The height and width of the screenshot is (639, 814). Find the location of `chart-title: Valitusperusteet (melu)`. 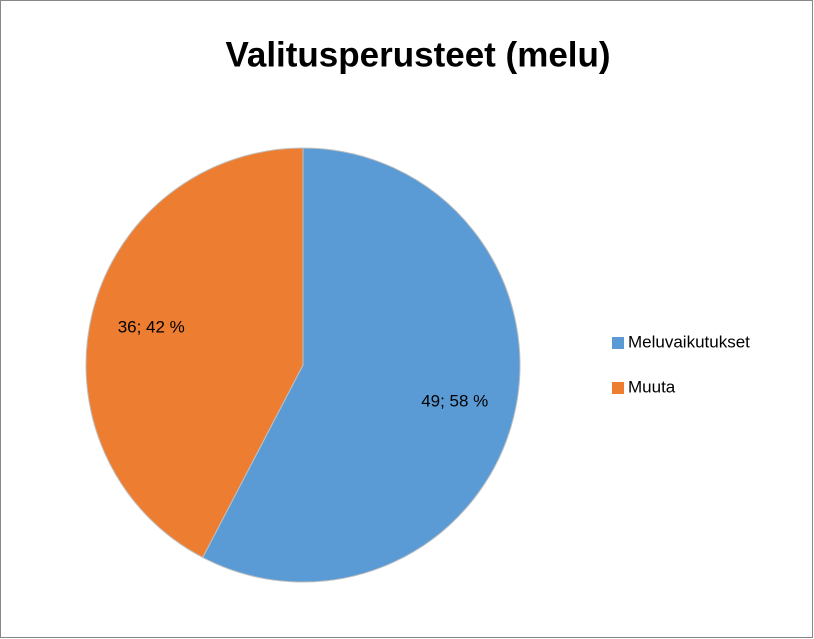

chart-title: Valitusperusteet (melu) is located at coordinates (417, 54).